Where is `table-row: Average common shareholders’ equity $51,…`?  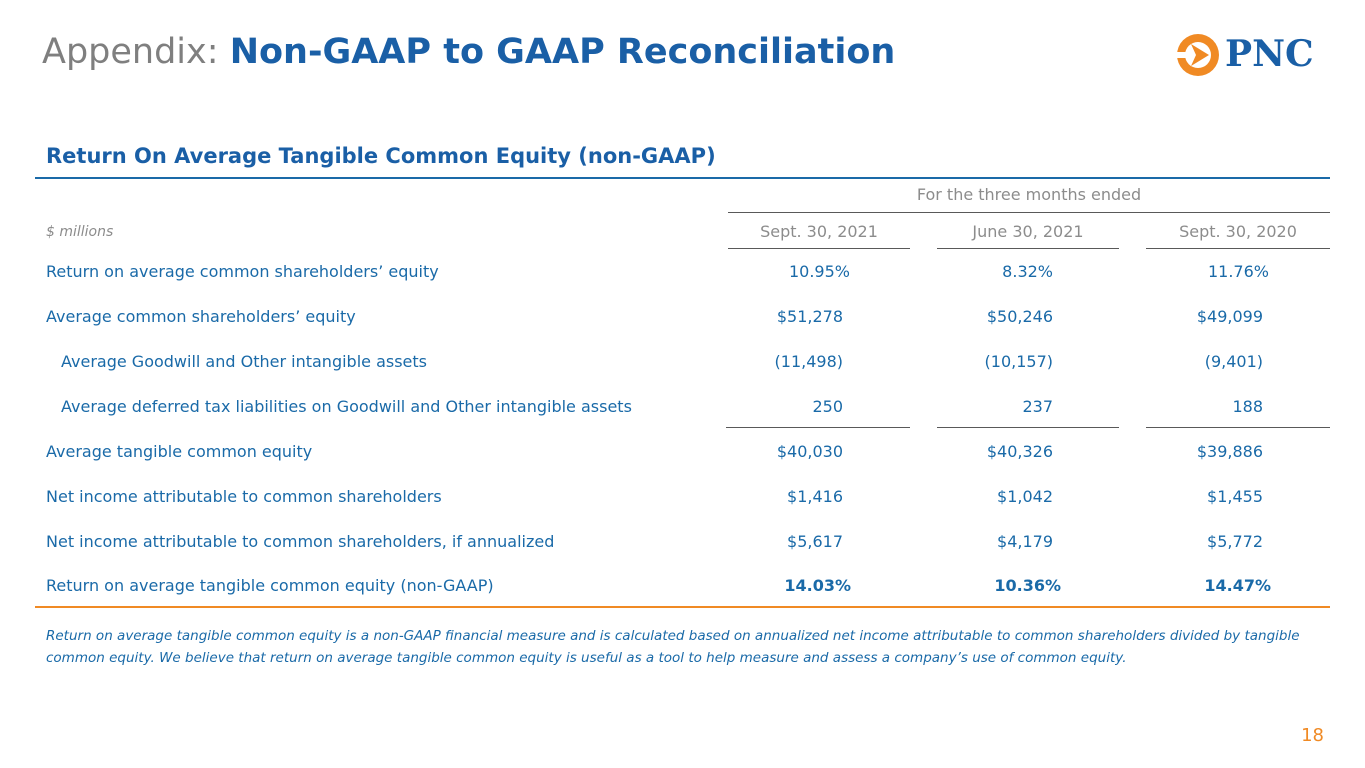
table-row: Average common shareholders’ equity $51,… is located at coordinates (682, 319).